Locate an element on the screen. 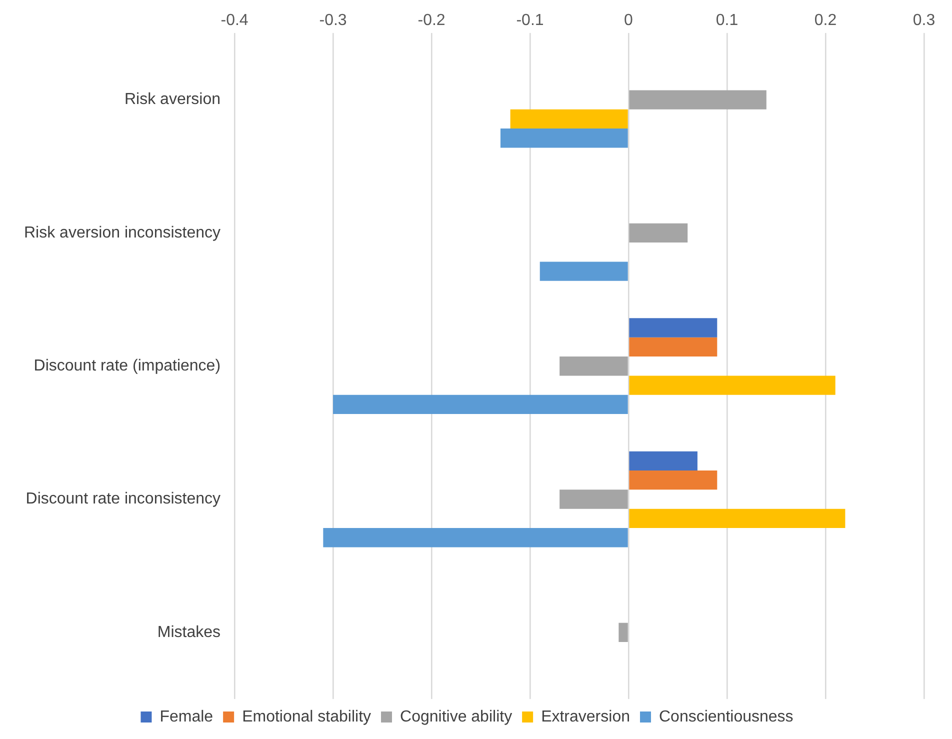 The width and height of the screenshot is (952, 739). legend-label: Extraversion is located at coordinates (585, 717).